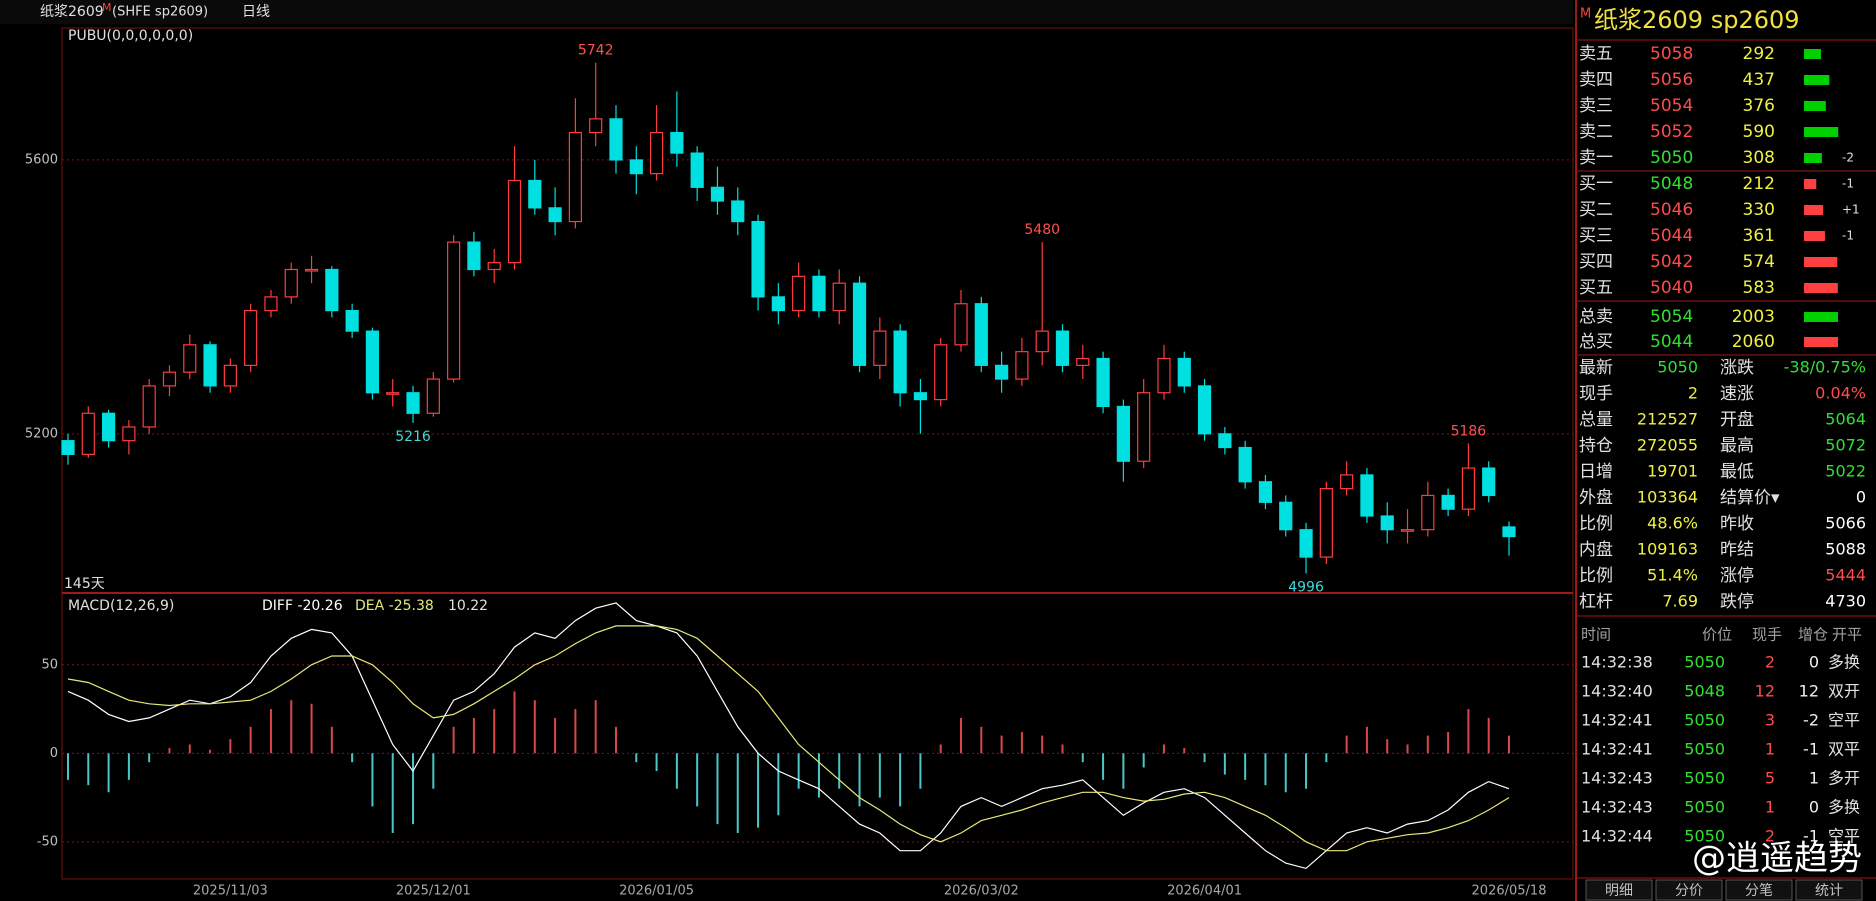 The height and width of the screenshot is (901, 1876). I want to click on book-price: 5040, so click(1671, 288).